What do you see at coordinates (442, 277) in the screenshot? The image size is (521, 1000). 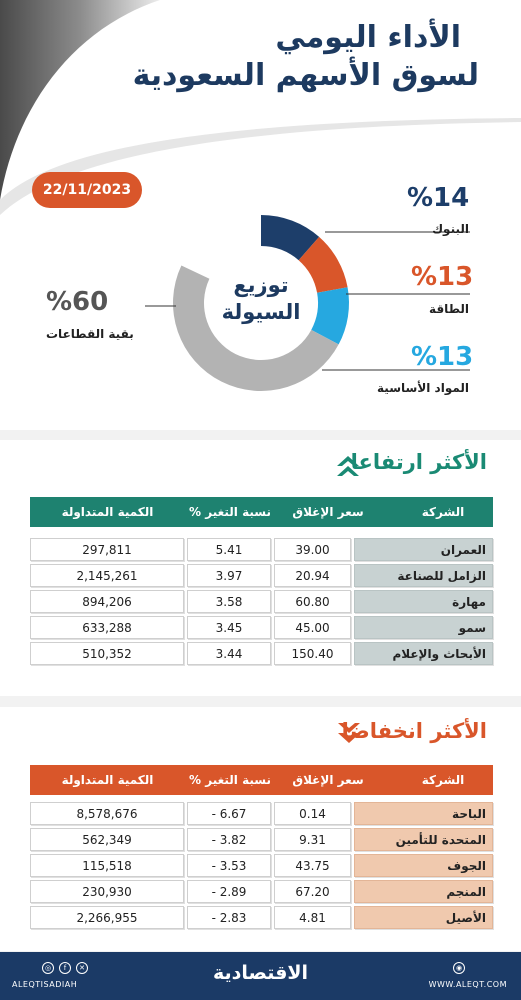 I see `slice-energy-value: %13` at bounding box center [442, 277].